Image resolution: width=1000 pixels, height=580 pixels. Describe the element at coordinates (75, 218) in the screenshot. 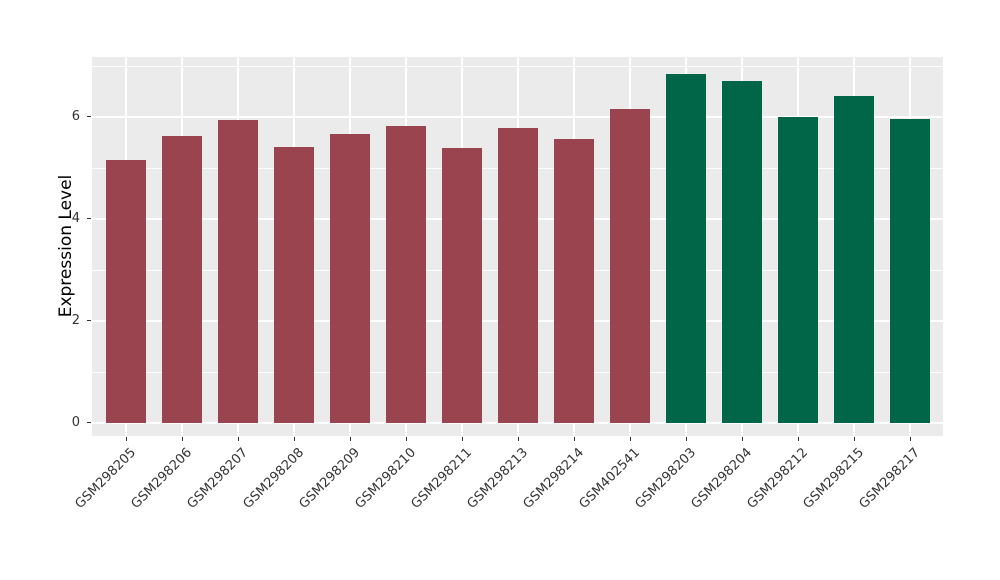

I see `y-tick-label-4: 4` at that location.